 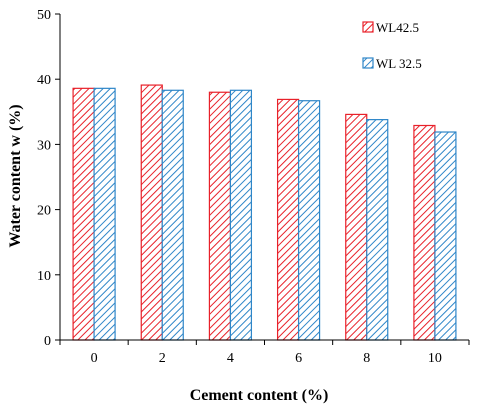 What do you see at coordinates (44, 145) in the screenshot?
I see `y-tick-label: 30` at bounding box center [44, 145].